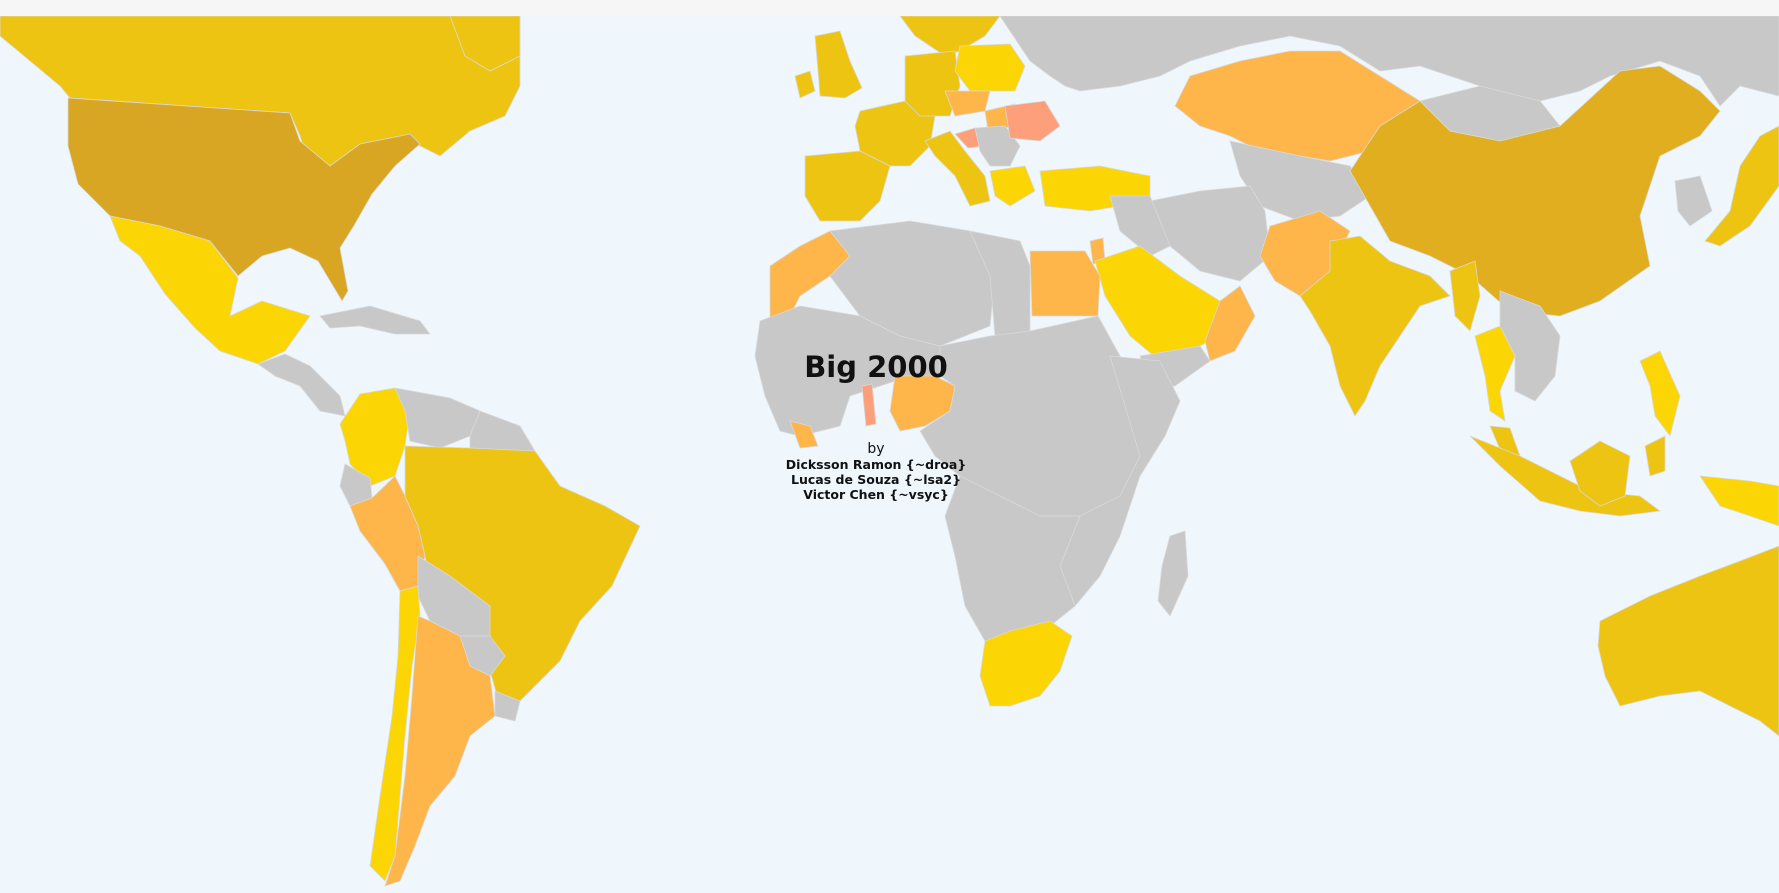  I want to click on country-uruguay, so click(507, 706).